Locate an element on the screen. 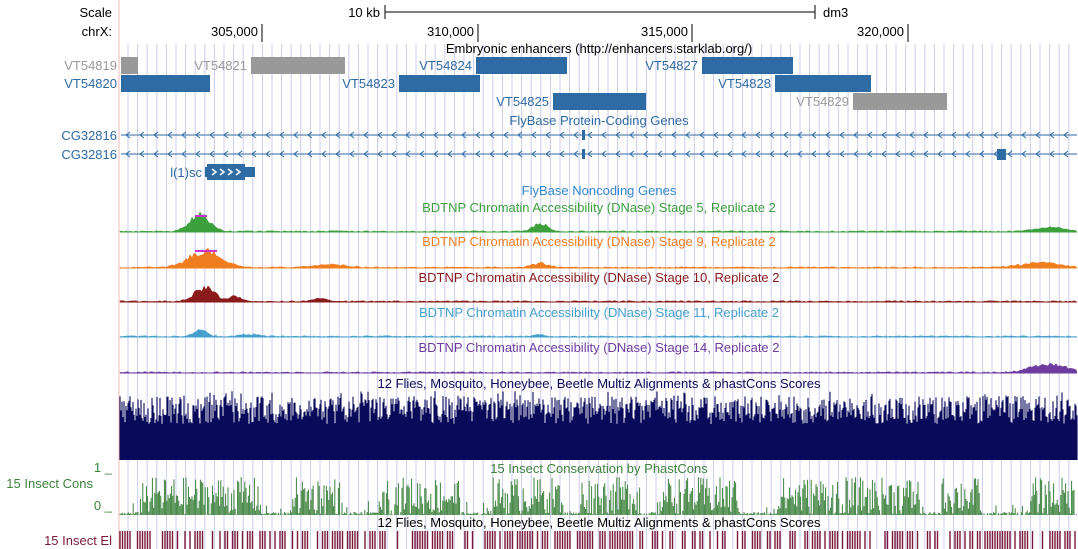 Image resolution: width=1078 pixels, height=549 pixels. enhancer-label: VT54823 is located at coordinates (368, 83).